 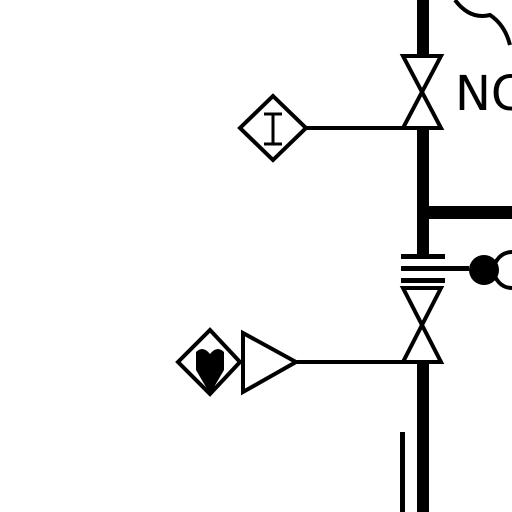 What do you see at coordinates (423, 437) in the screenshot?
I see `main-pipe-bottom` at bounding box center [423, 437].